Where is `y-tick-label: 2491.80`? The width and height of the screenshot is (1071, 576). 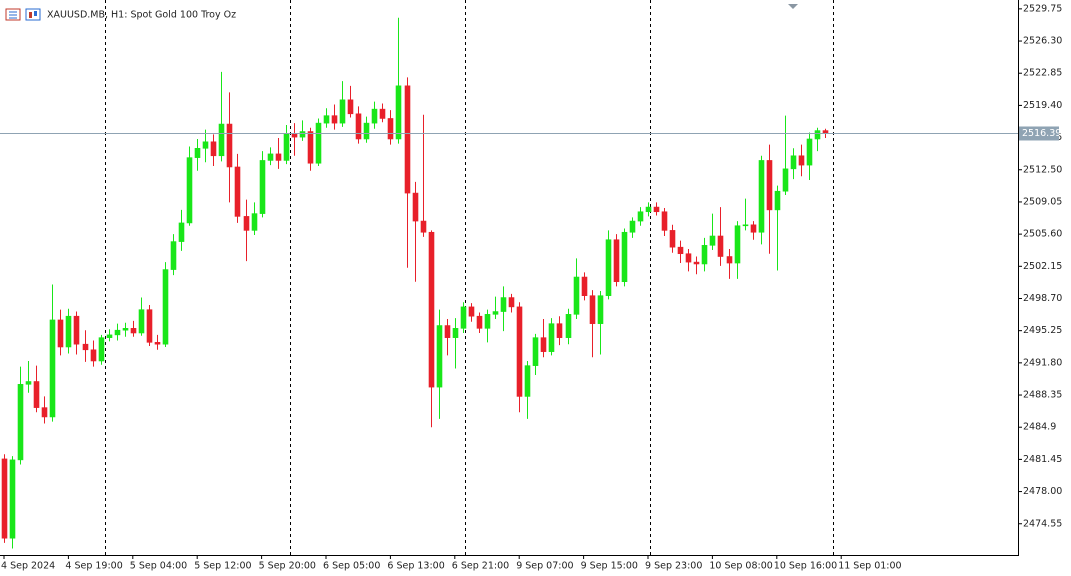
y-tick-label: 2491.80 is located at coordinates (1042, 362).